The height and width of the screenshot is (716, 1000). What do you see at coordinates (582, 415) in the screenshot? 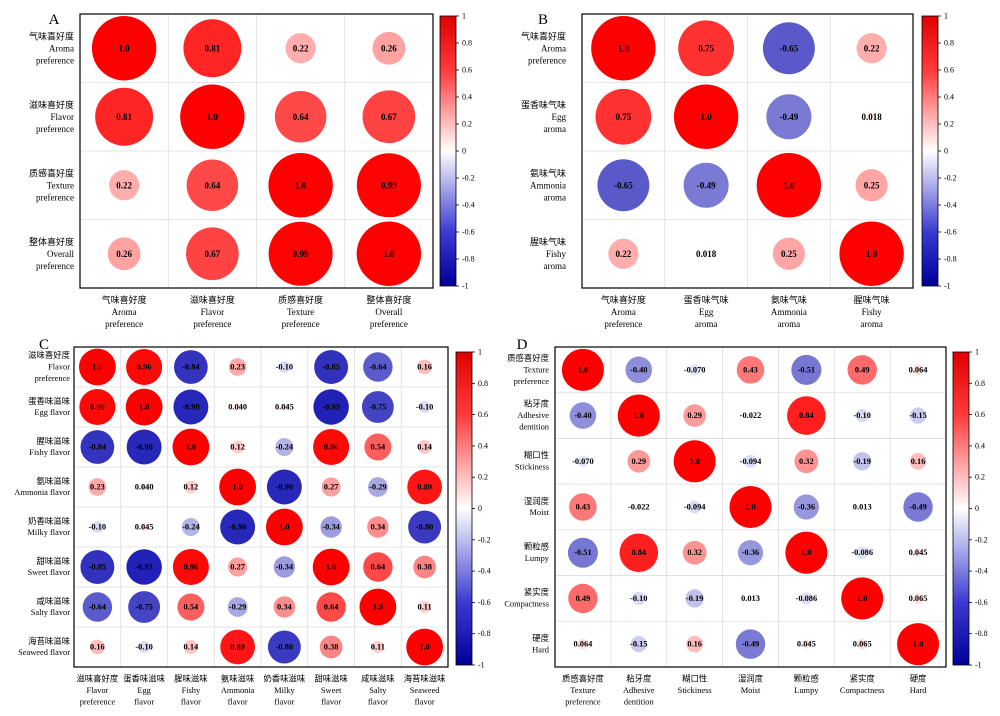
I see `correlation-value: -0.40` at bounding box center [582, 415].